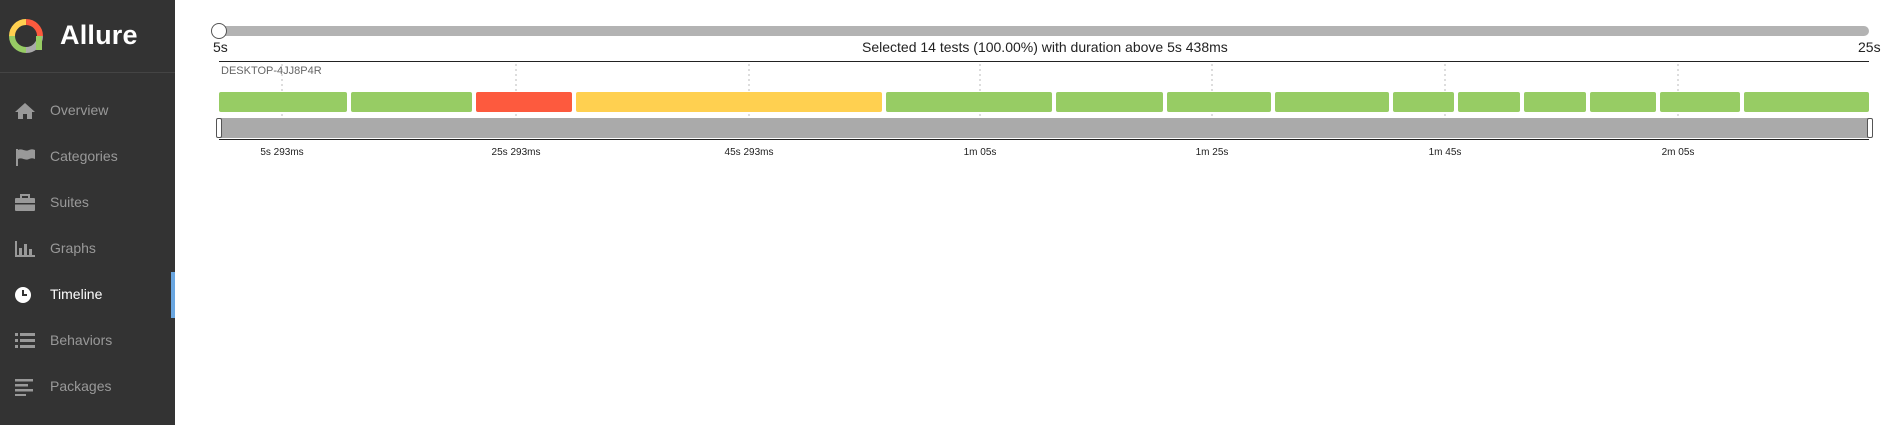 Image resolution: width=1892 pixels, height=425 pixels. I want to click on axis-tick-label: 1m 05s, so click(980, 152).